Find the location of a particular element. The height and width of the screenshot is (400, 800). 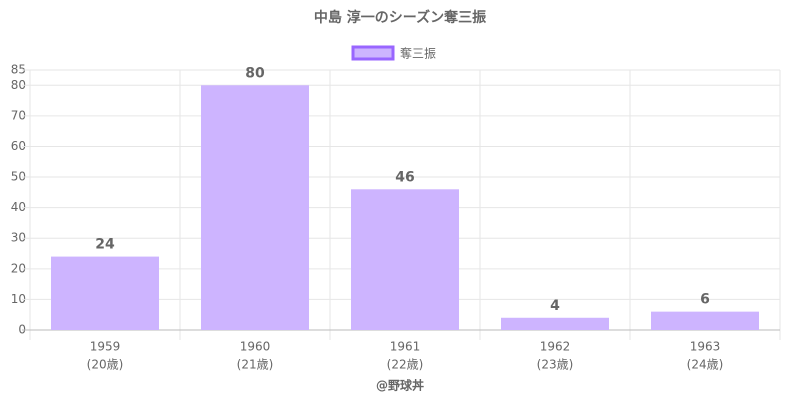

y-tick-label: 60 is located at coordinates (18, 146).